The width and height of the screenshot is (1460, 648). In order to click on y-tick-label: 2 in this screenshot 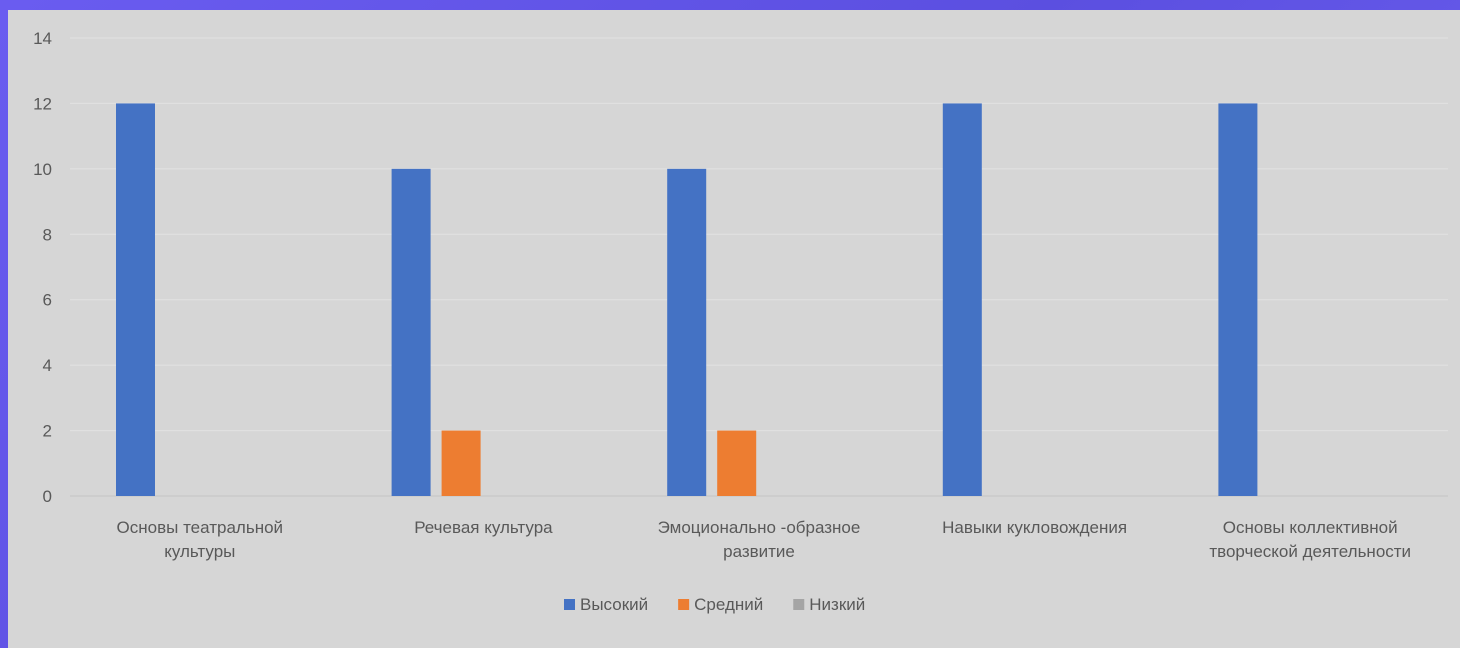, I will do `click(47, 431)`.